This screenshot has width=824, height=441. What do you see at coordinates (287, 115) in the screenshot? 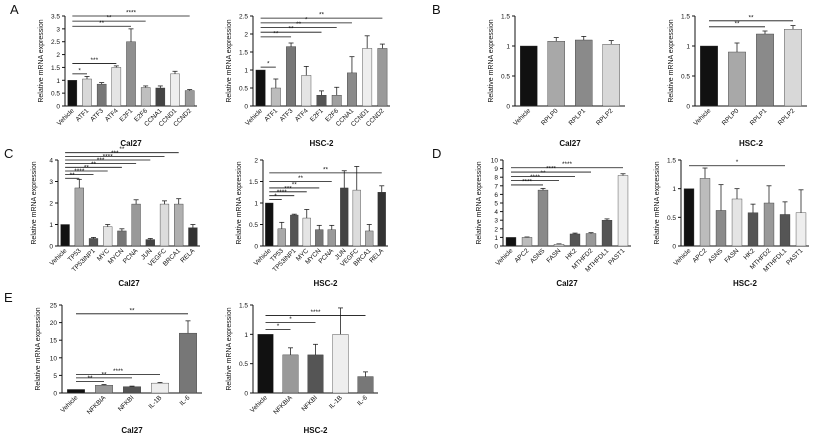
I see `panel-a2-xtick-label: ATF3` at bounding box center [287, 115].